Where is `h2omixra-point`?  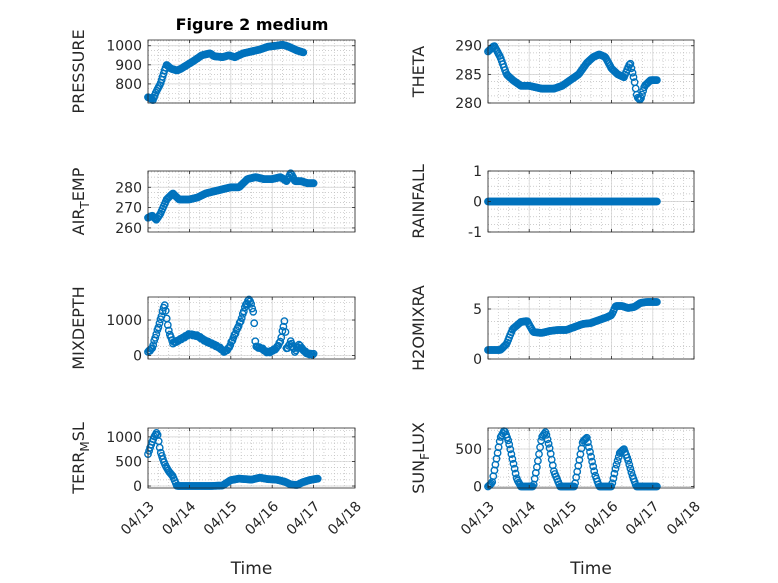
h2omixra-point is located at coordinates (657, 302).